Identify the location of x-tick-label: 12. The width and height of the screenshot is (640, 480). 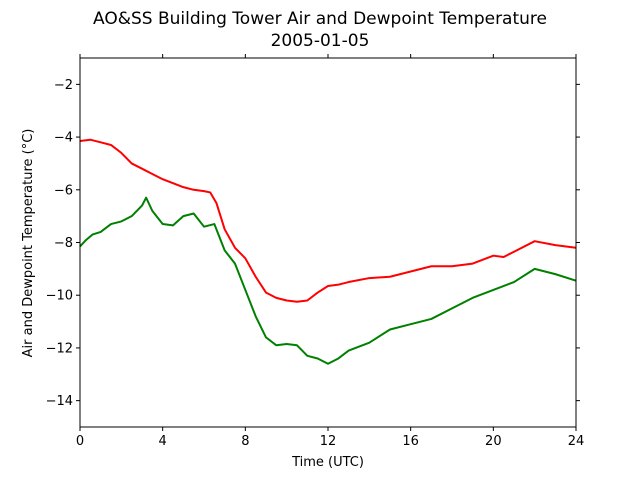
(328, 441).